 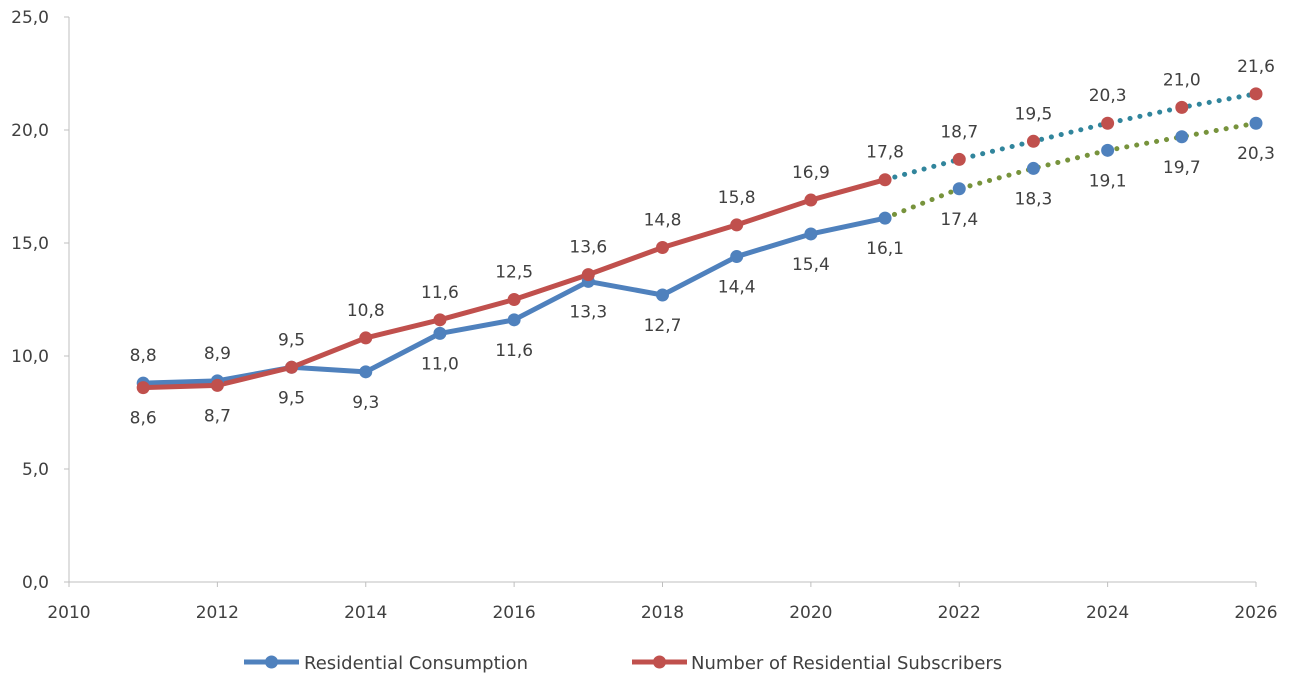 What do you see at coordinates (366, 311) in the screenshot?
I see `data-label: 10,8` at bounding box center [366, 311].